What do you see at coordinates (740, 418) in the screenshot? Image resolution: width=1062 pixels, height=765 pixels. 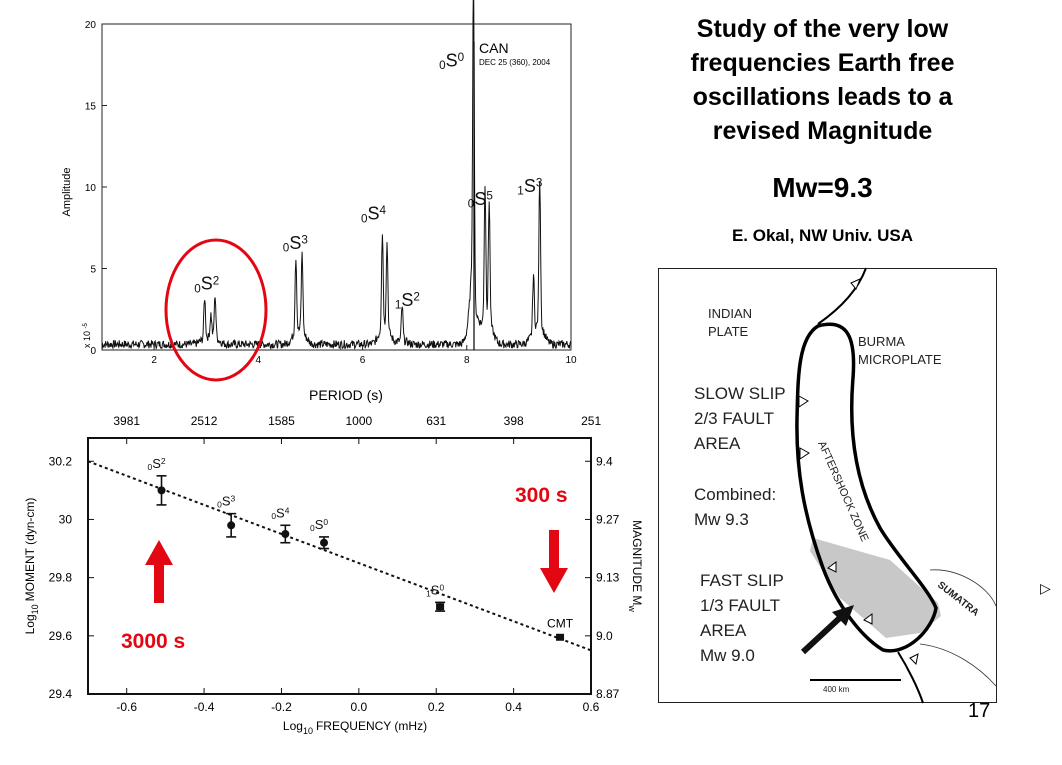 I see `slow-slip-label: SLOW SLIP 2/3 FAULT AREA` at bounding box center [740, 418].